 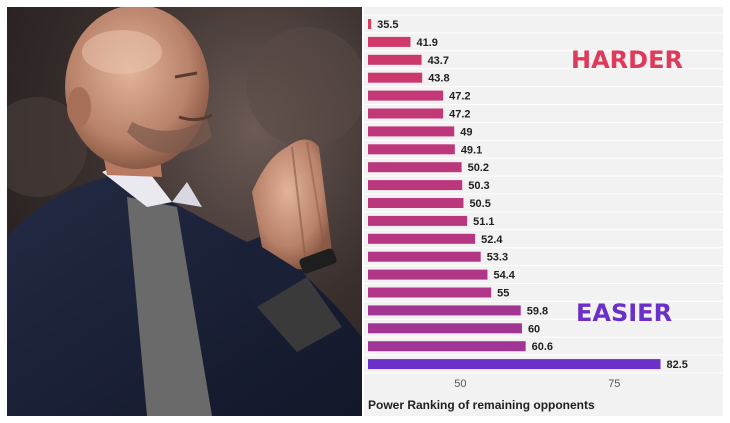 I want to click on bar-value-label: 59.8, so click(x=537, y=311).